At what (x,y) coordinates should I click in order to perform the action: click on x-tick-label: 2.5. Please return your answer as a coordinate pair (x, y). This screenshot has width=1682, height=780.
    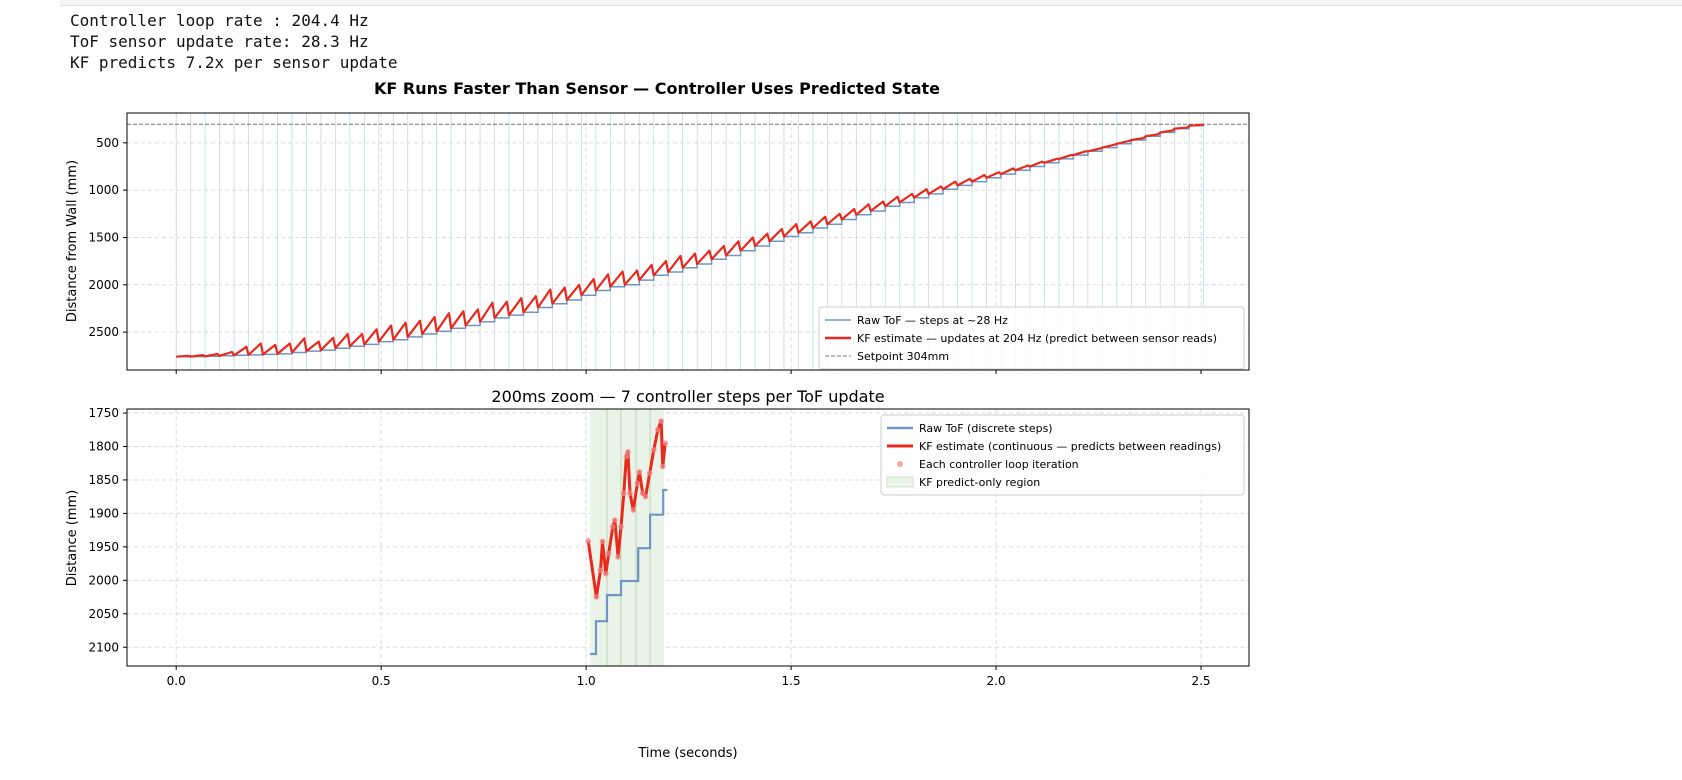
    Looking at the image, I should click on (1200, 681).